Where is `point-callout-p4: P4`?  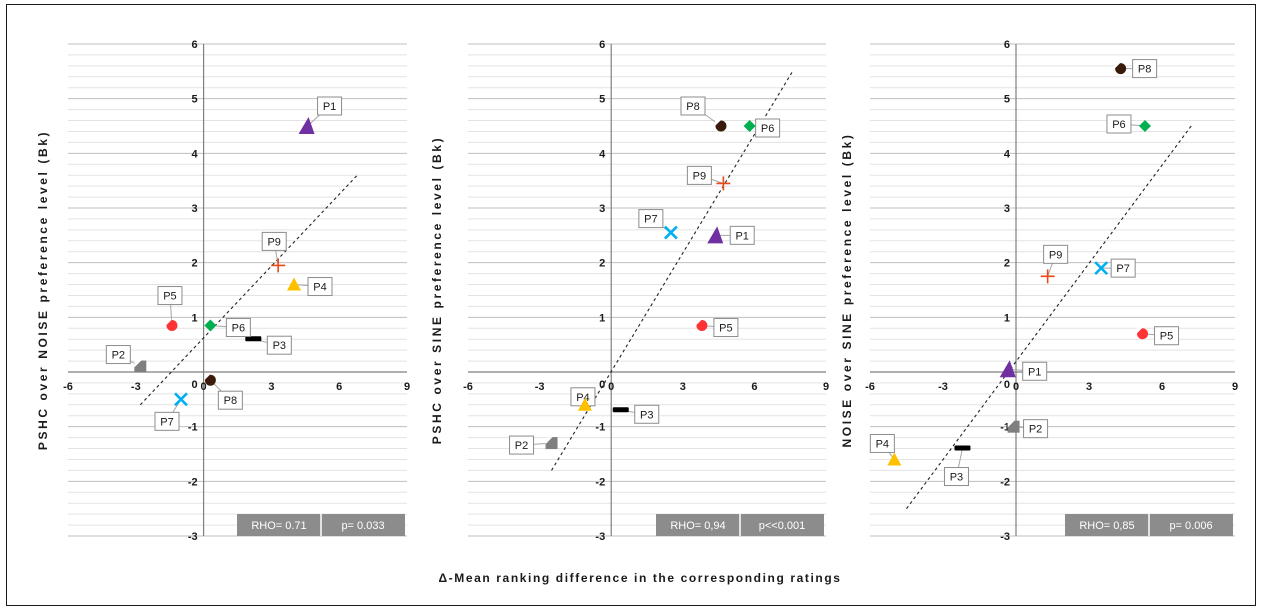 point-callout-p4: P4 is located at coordinates (313, 287).